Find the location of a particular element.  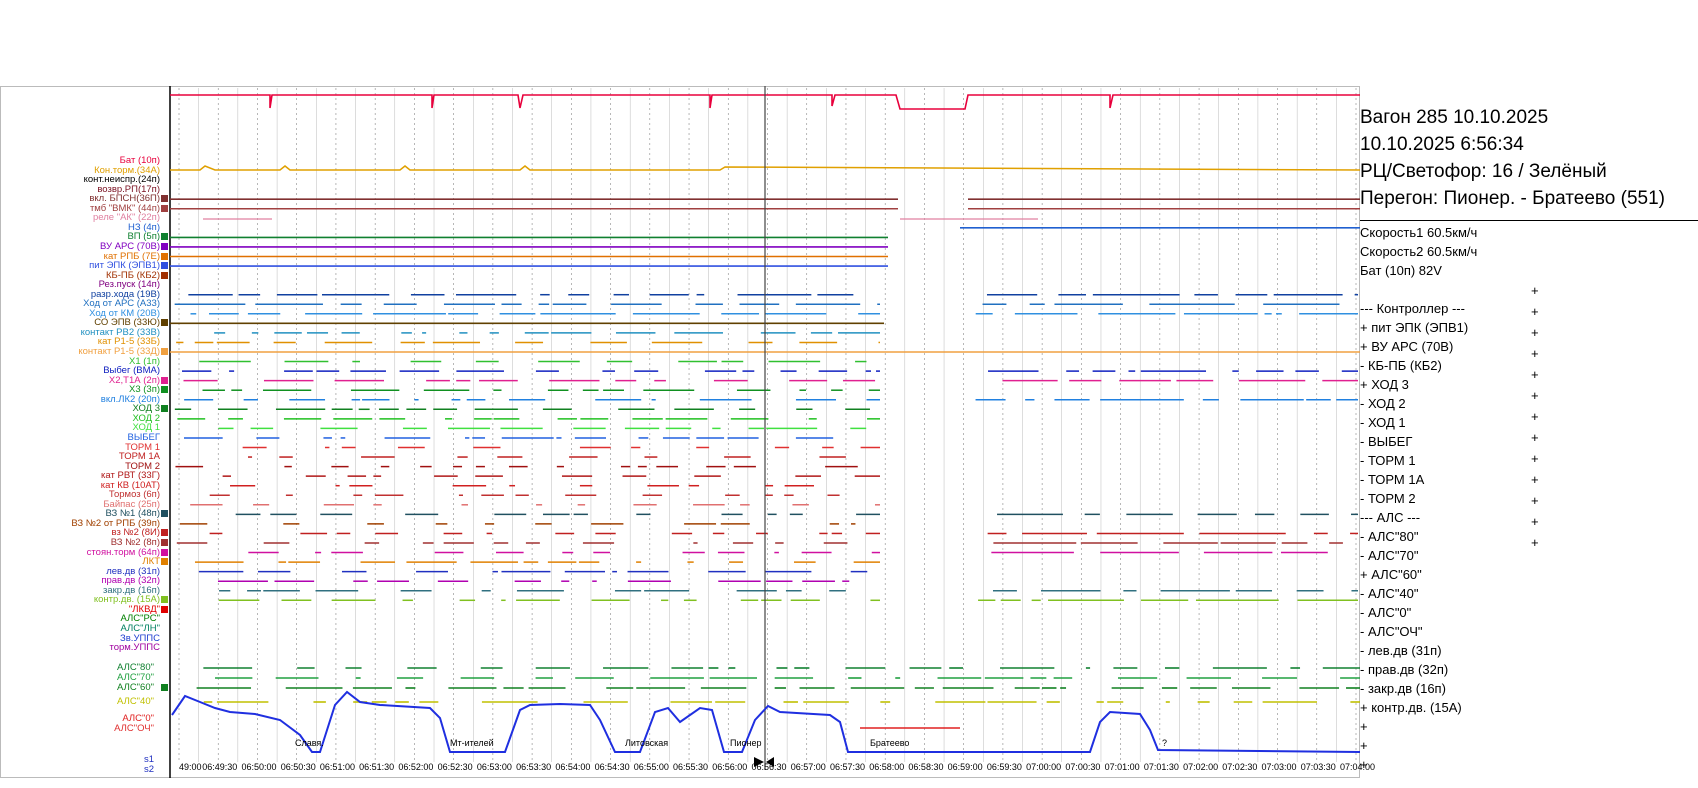

signal-label: ЛКТ is located at coordinates (151, 562).